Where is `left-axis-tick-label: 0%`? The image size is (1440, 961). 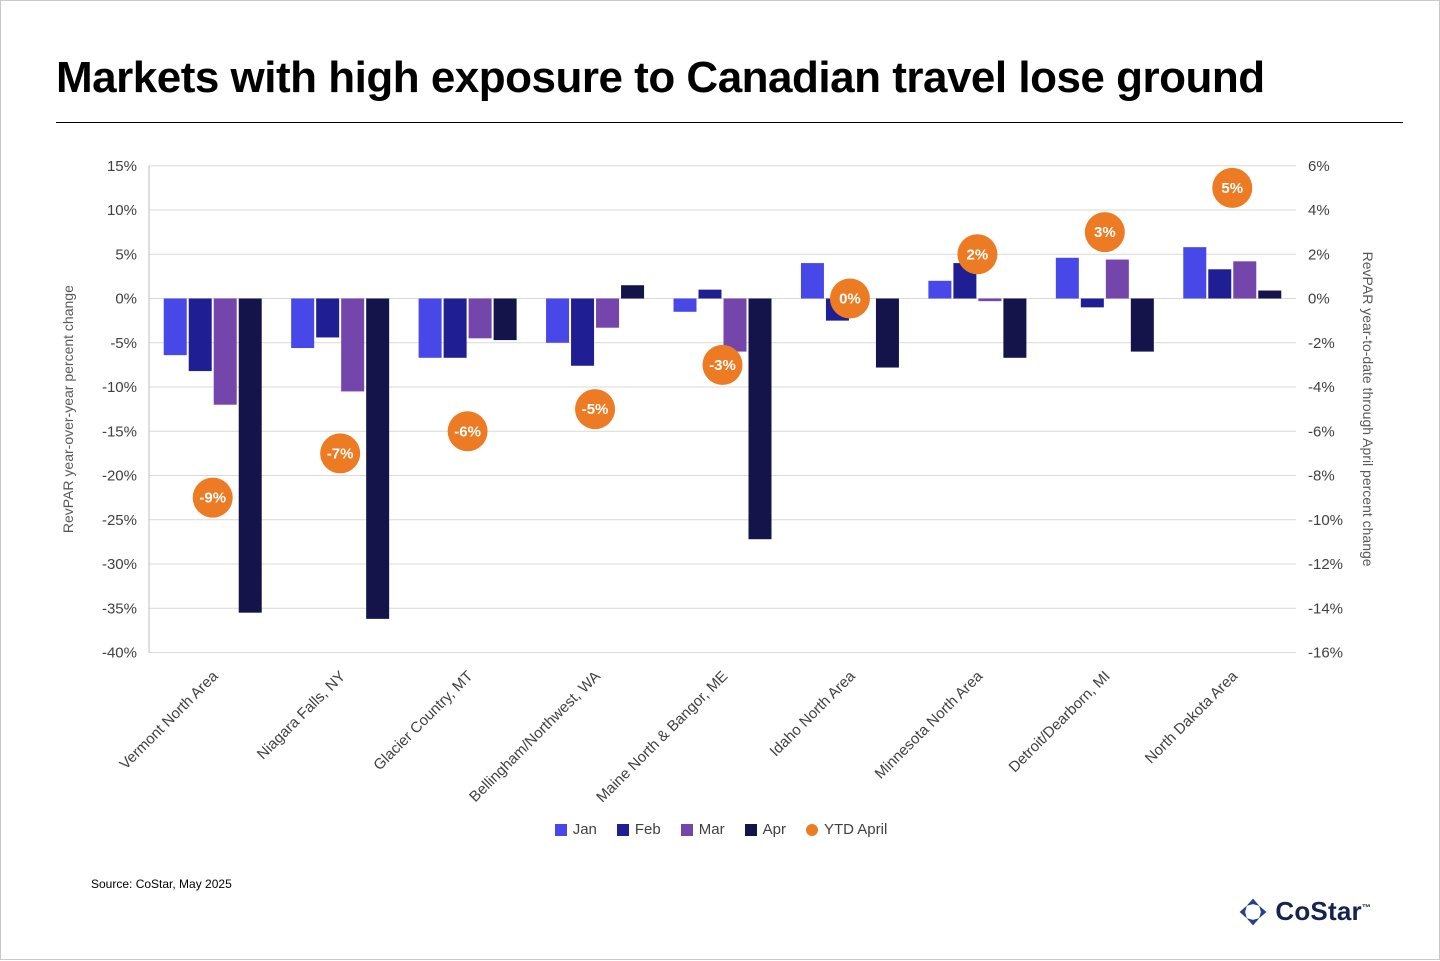 left-axis-tick-label: 0% is located at coordinates (126, 299).